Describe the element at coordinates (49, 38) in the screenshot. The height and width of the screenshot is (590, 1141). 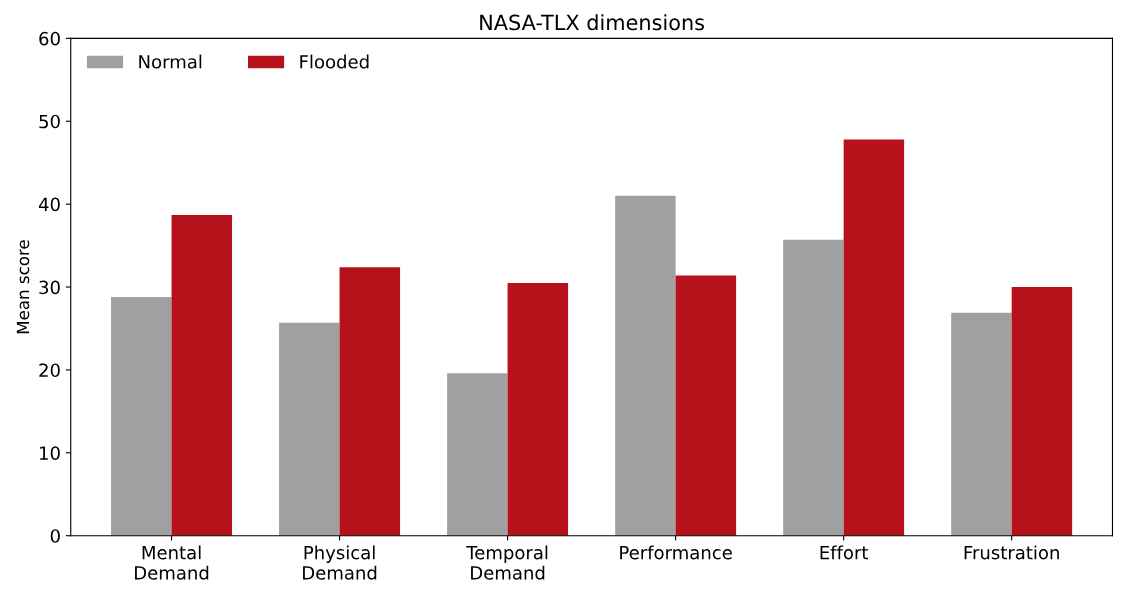
I see `y-tick-label: 60` at that location.